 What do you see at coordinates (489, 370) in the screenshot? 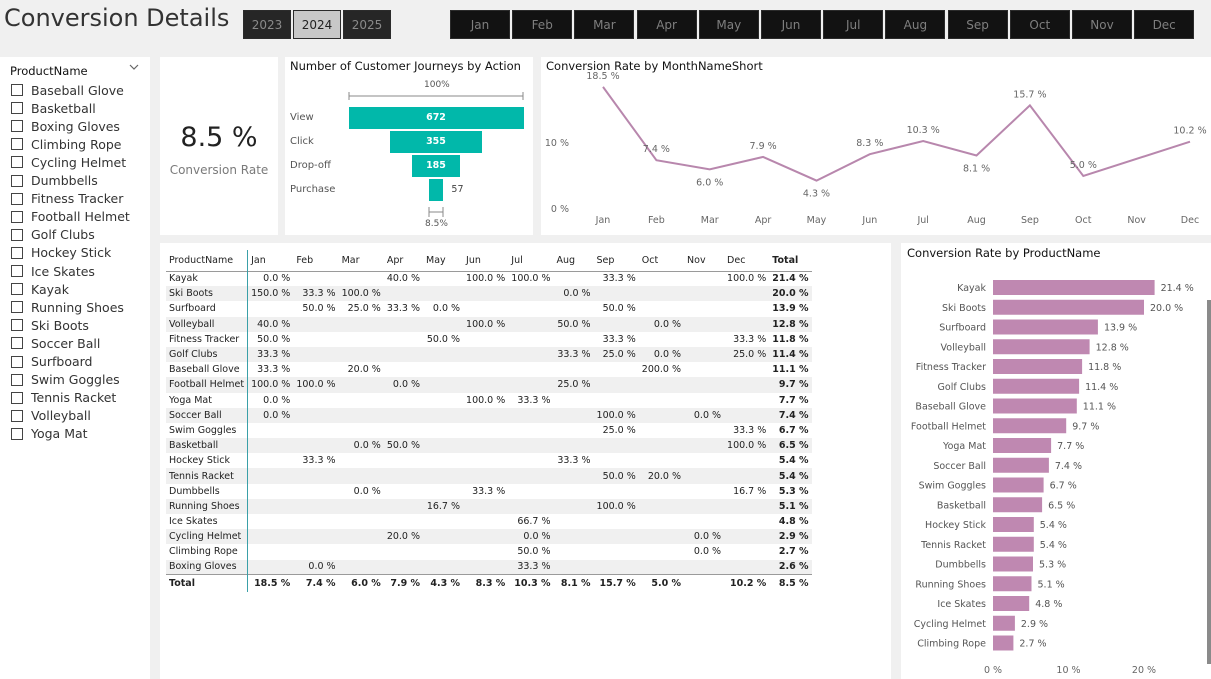
I see `table-row: Baseball Glove 33.3 % 20.0 % 200.0 % 11.1 %` at bounding box center [489, 370].